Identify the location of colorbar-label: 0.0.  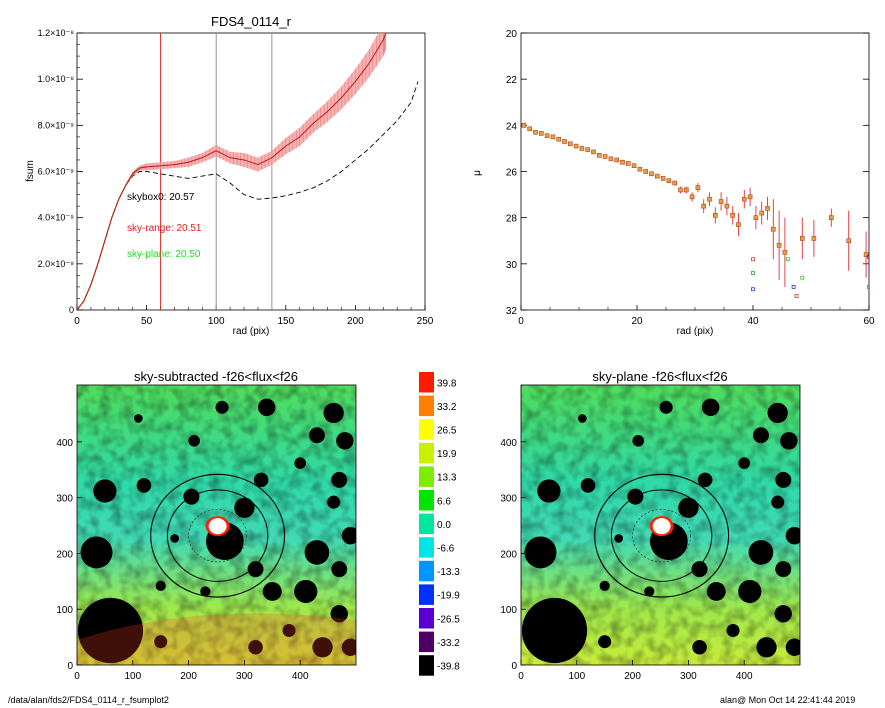
(444, 525).